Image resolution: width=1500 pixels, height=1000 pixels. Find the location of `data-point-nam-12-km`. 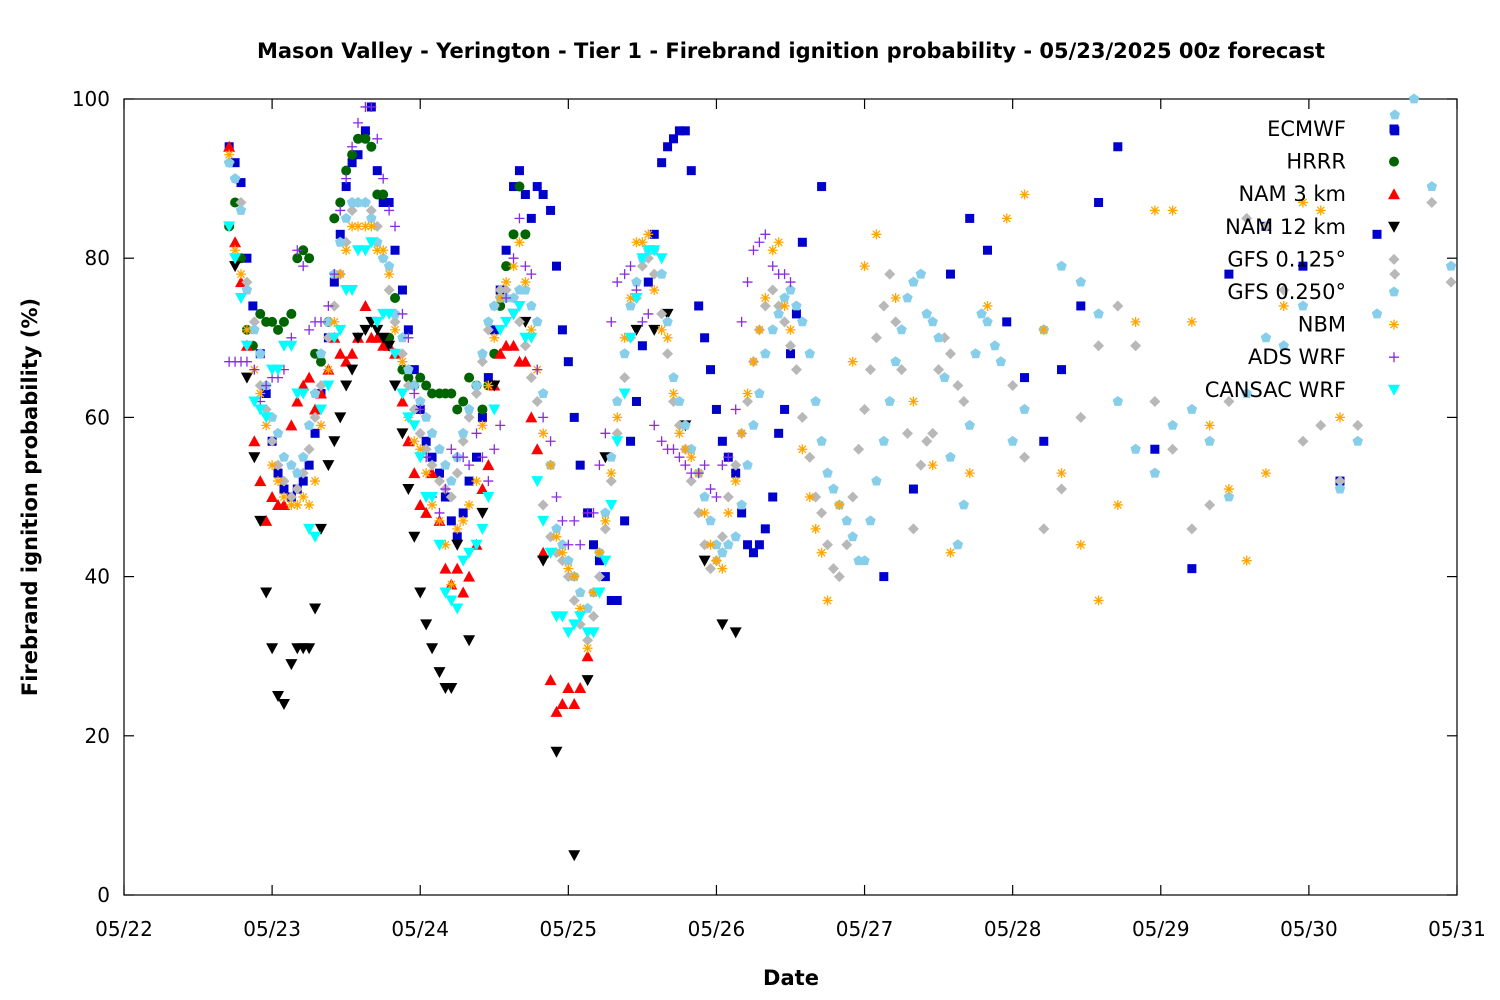

data-point-nam-12-km is located at coordinates (320, 529).